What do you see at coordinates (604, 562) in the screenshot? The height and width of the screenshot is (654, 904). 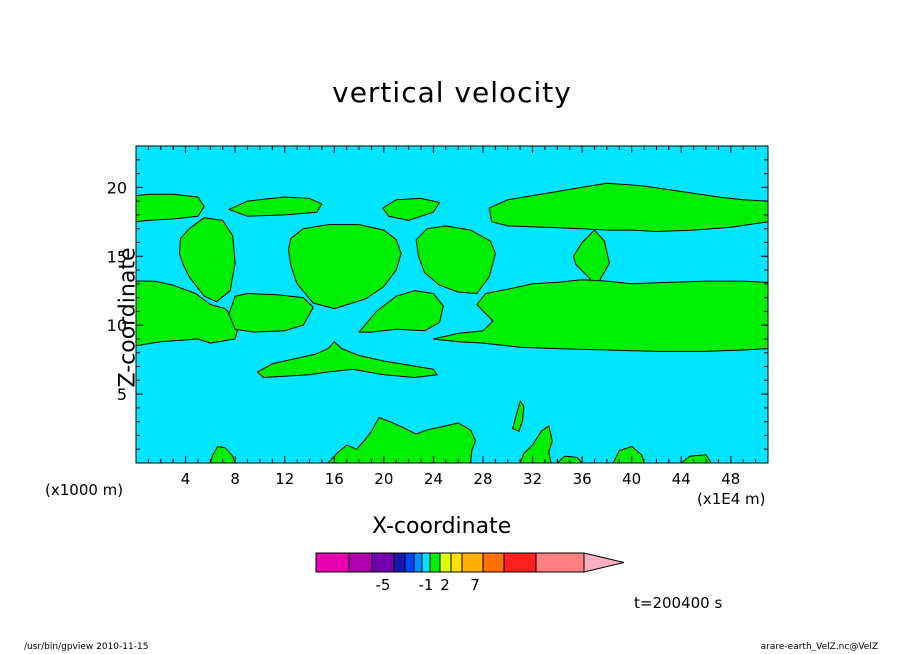 I see `colorbar-extend-arrow` at bounding box center [604, 562].